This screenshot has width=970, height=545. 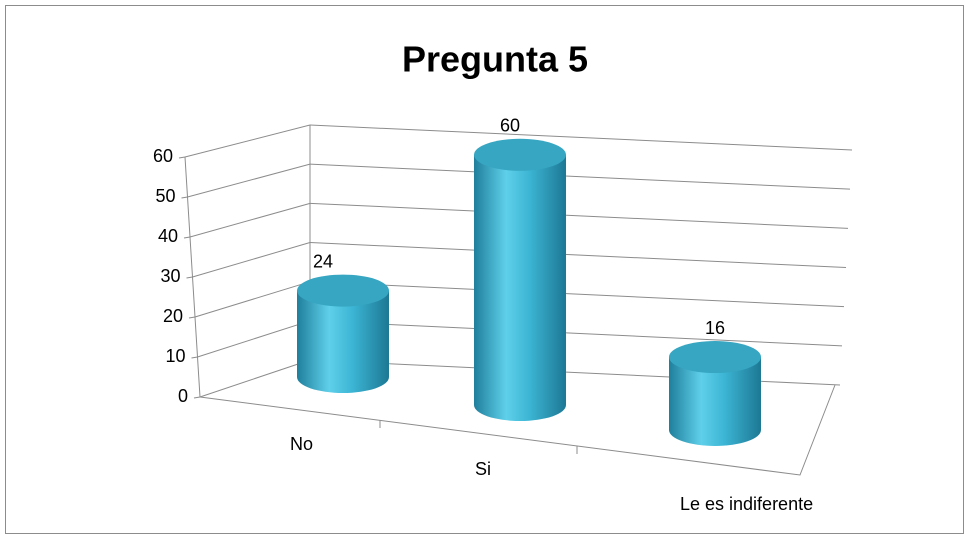 What do you see at coordinates (746, 504) in the screenshot?
I see `x-tick-label: Le es indiferente` at bounding box center [746, 504].